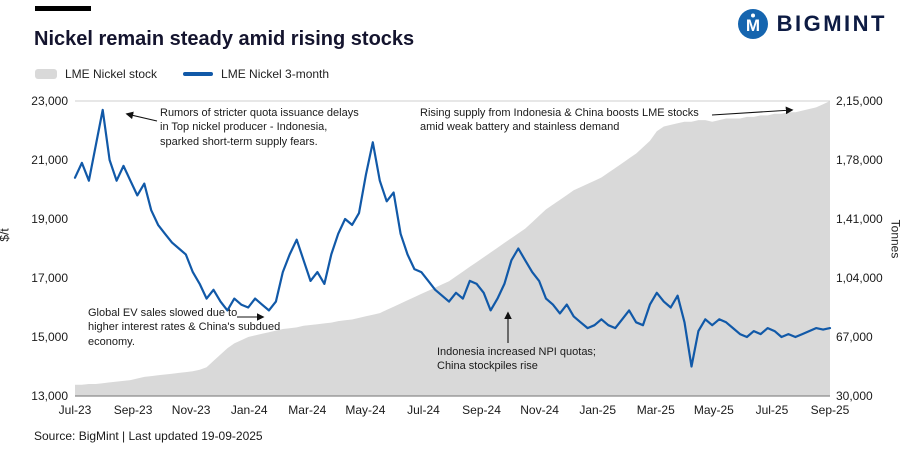  Describe the element at coordinates (854, 337) in the screenshot. I see `right-axis-tick-label: 67,000` at that location.